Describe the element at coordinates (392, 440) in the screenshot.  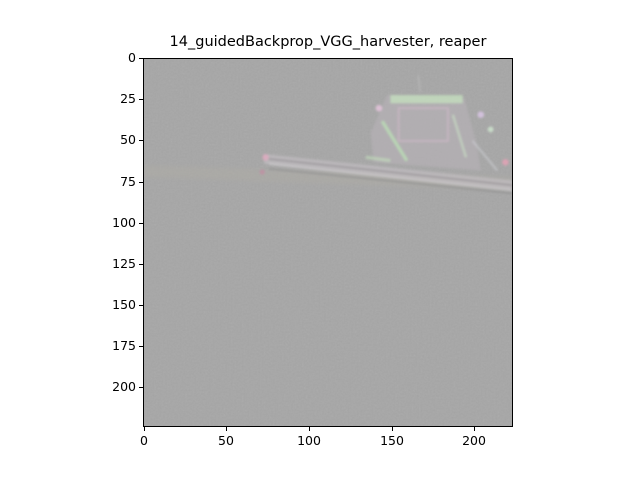
I see `x-tick-label: 150` at that location.